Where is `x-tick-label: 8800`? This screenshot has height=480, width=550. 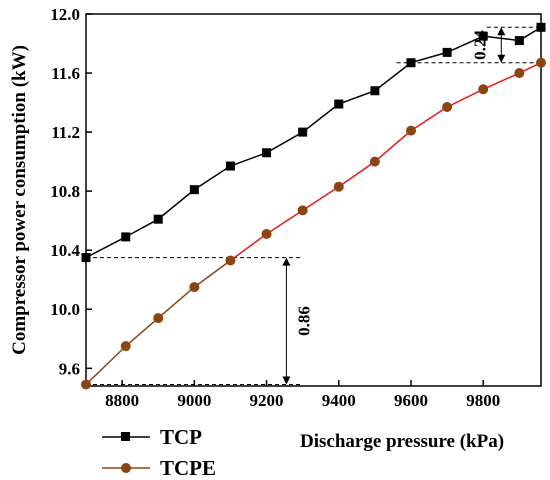 x-tick-label: 8800 is located at coordinates (122, 400).